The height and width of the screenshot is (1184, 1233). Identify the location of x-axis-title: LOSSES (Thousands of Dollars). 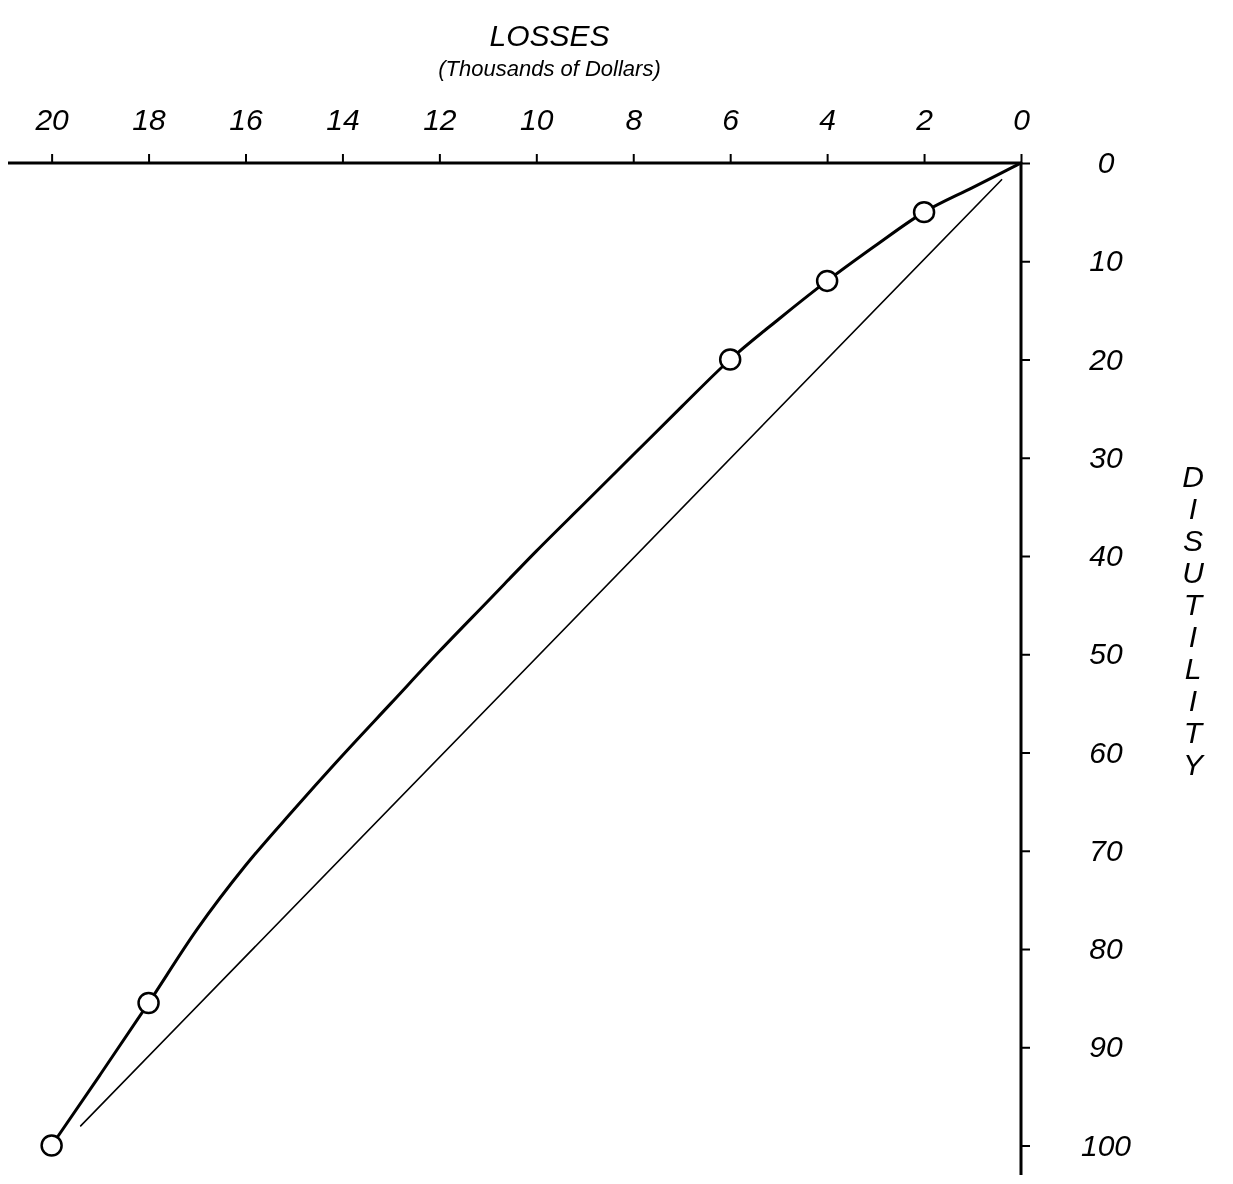
(549, 50).